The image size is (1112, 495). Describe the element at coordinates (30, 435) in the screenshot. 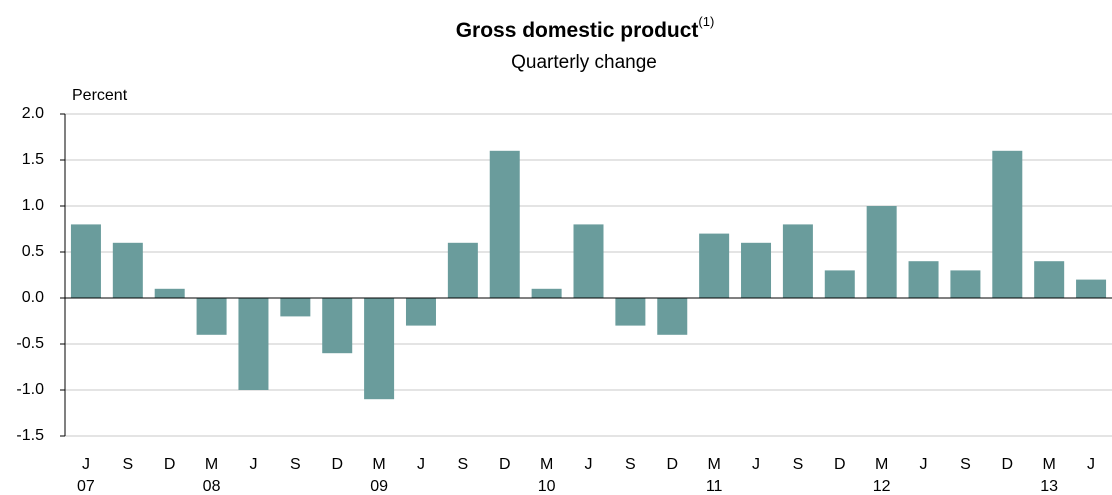

I see `y-tick-label: -1.5` at that location.